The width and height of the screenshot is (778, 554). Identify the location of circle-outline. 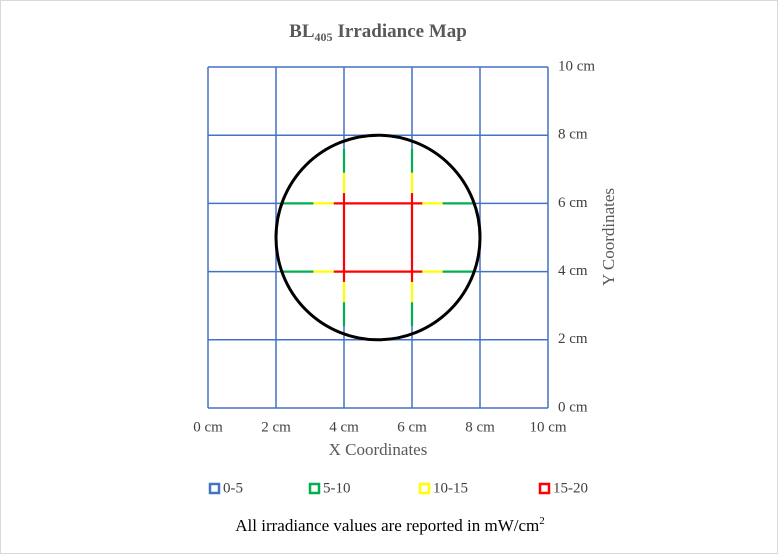
(378, 237).